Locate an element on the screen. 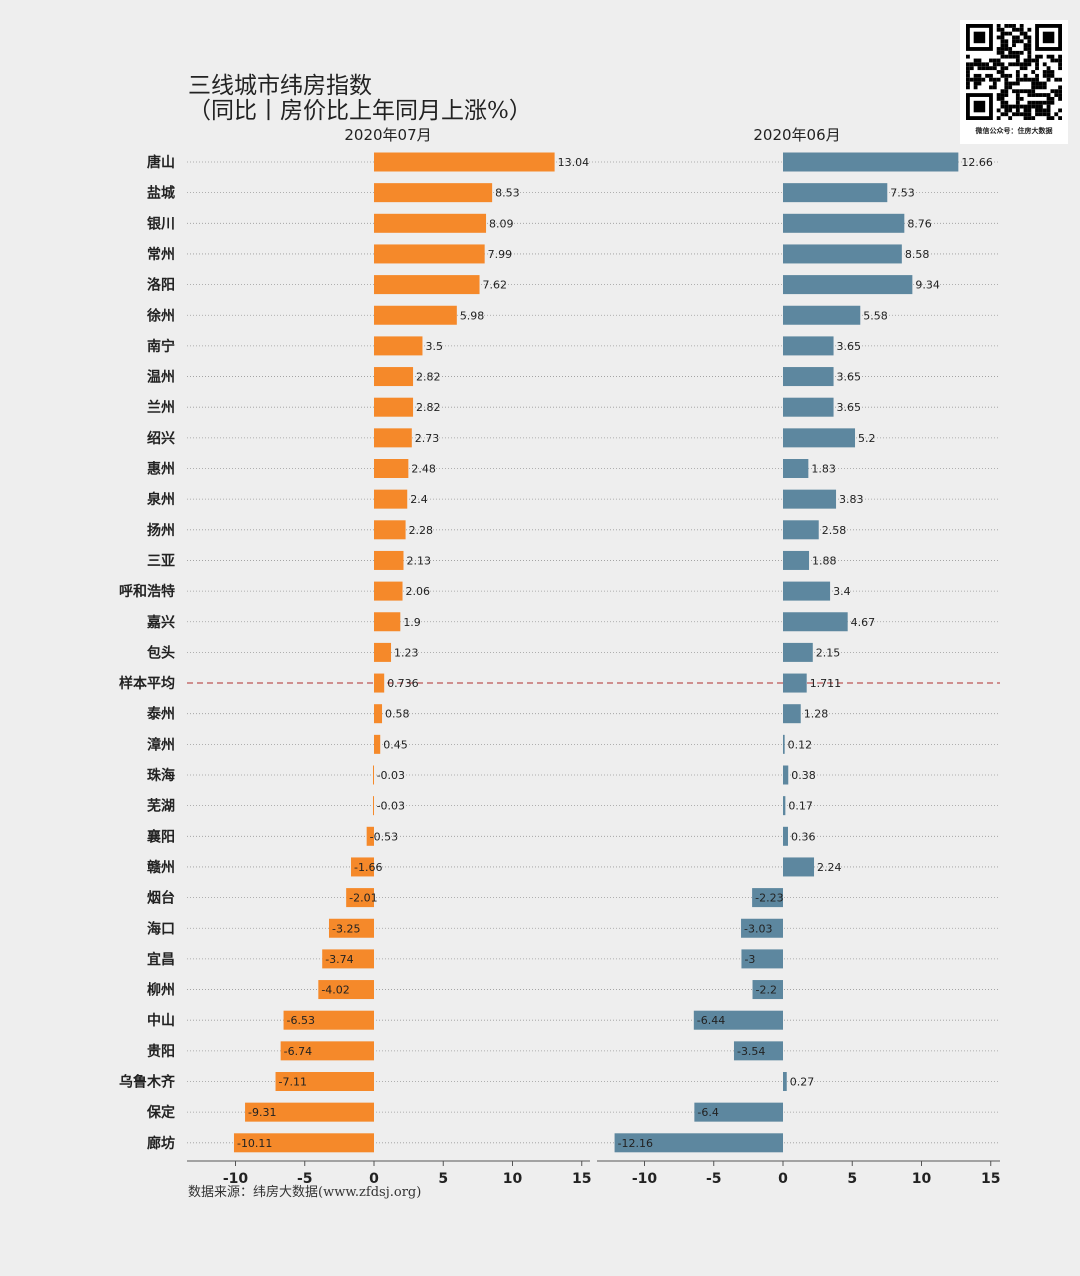  category-label: 珠海 is located at coordinates (161, 775).